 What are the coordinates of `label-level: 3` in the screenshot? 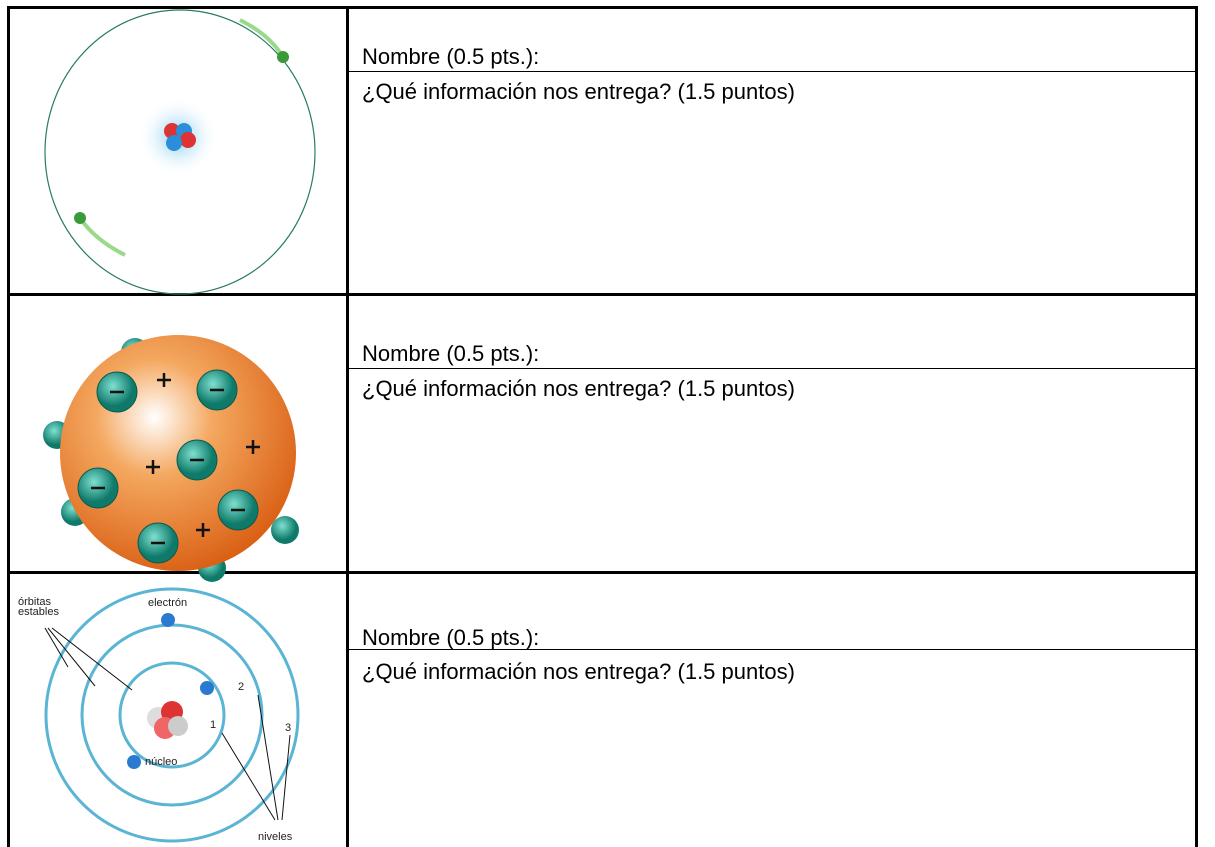 It's located at (288, 728).